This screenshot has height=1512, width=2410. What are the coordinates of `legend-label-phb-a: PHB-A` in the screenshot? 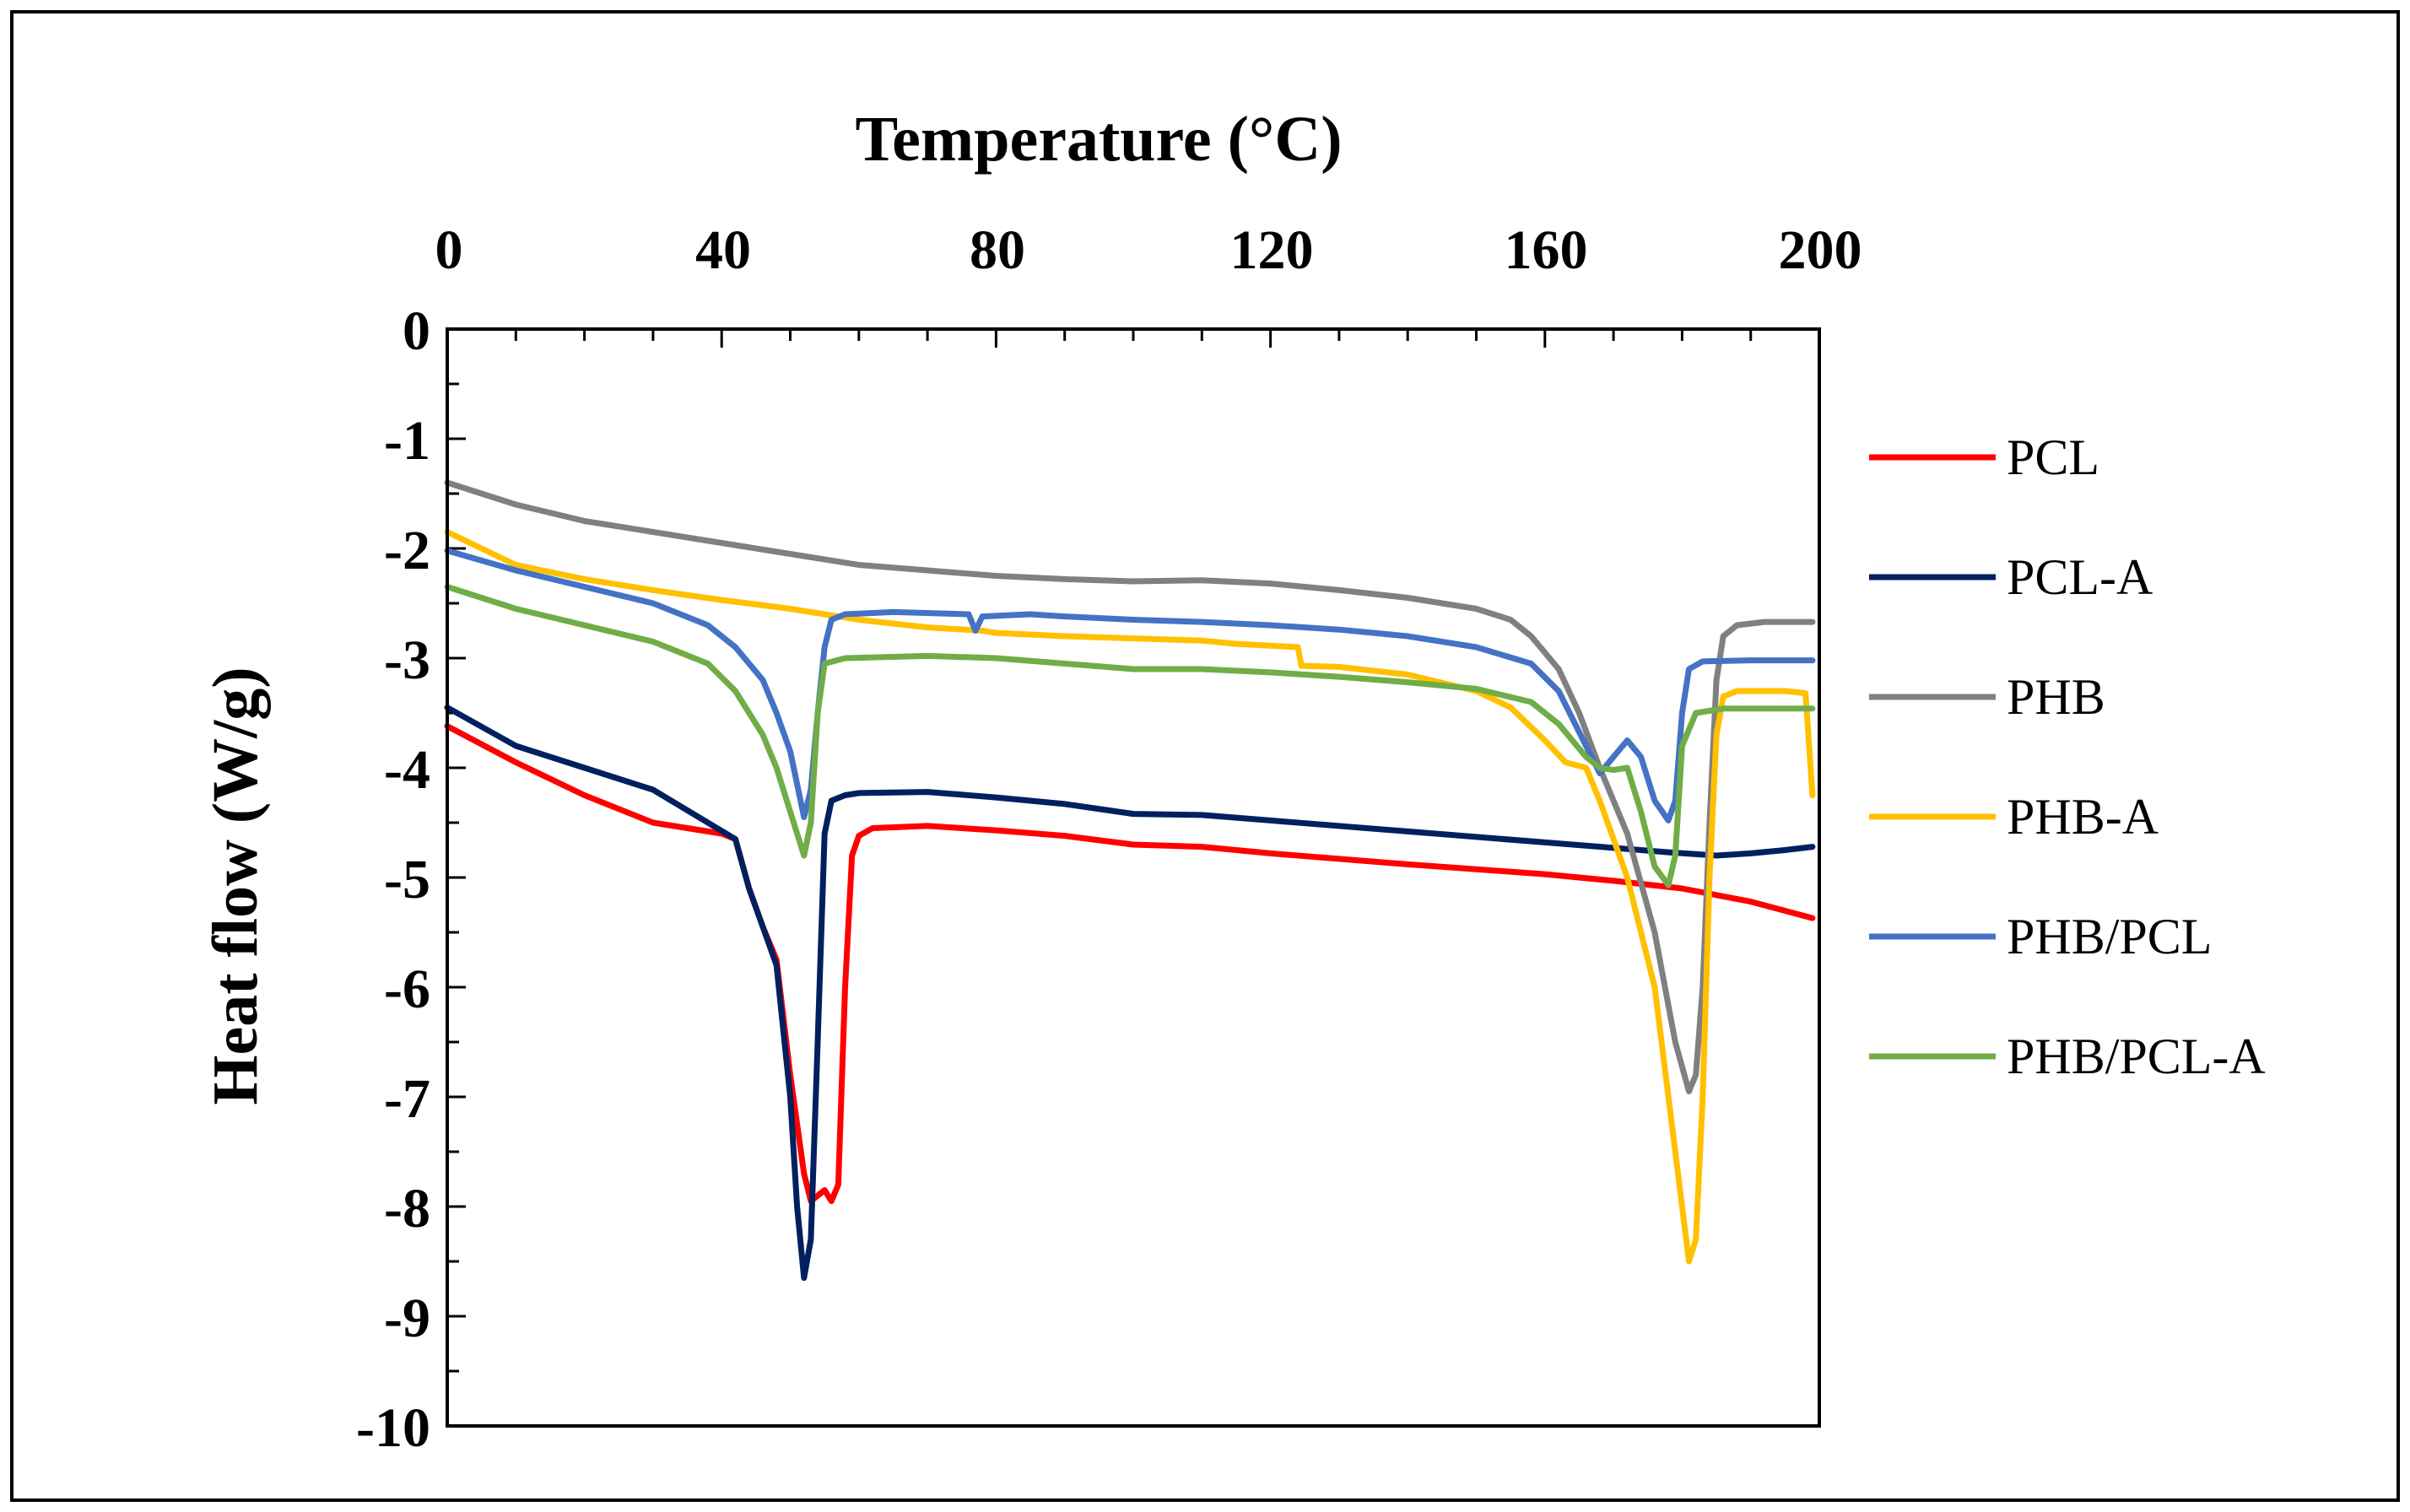 It's located at (2083, 817).